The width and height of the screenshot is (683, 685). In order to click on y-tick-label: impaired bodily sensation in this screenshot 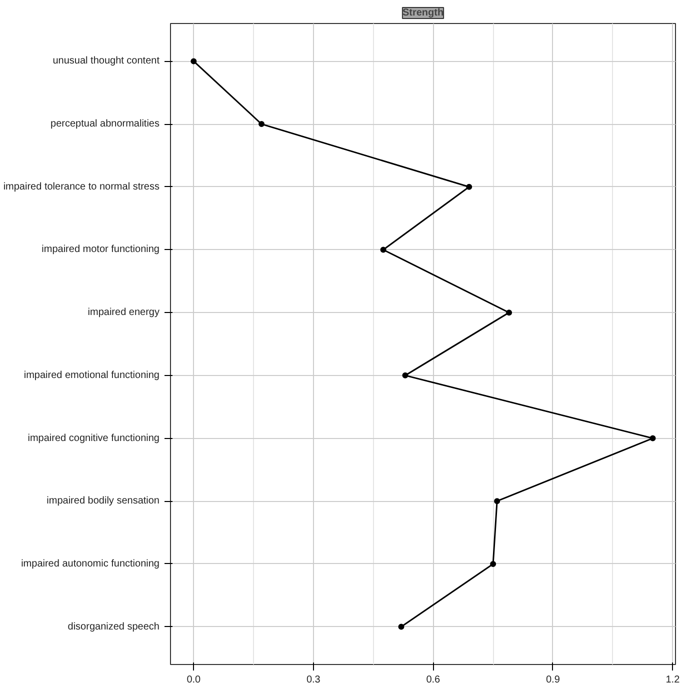, I will do `click(103, 501)`.